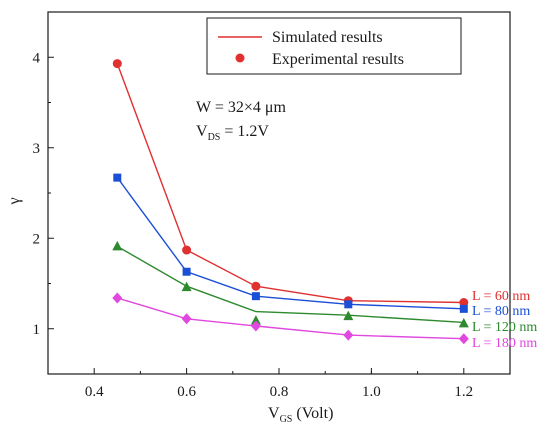 Image resolution: width=560 pixels, height=437 pixels. I want to click on x-tick-label: 1.0, so click(371, 392).